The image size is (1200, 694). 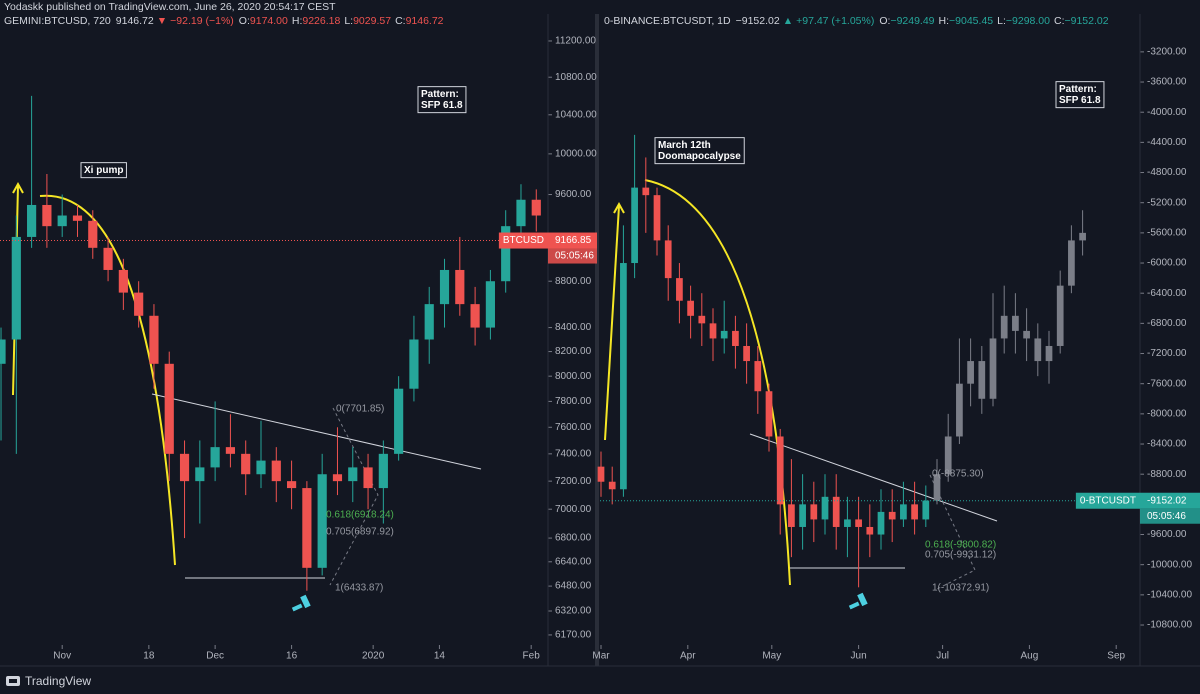 I want to click on last-price-box, so click(x=1170, y=500).